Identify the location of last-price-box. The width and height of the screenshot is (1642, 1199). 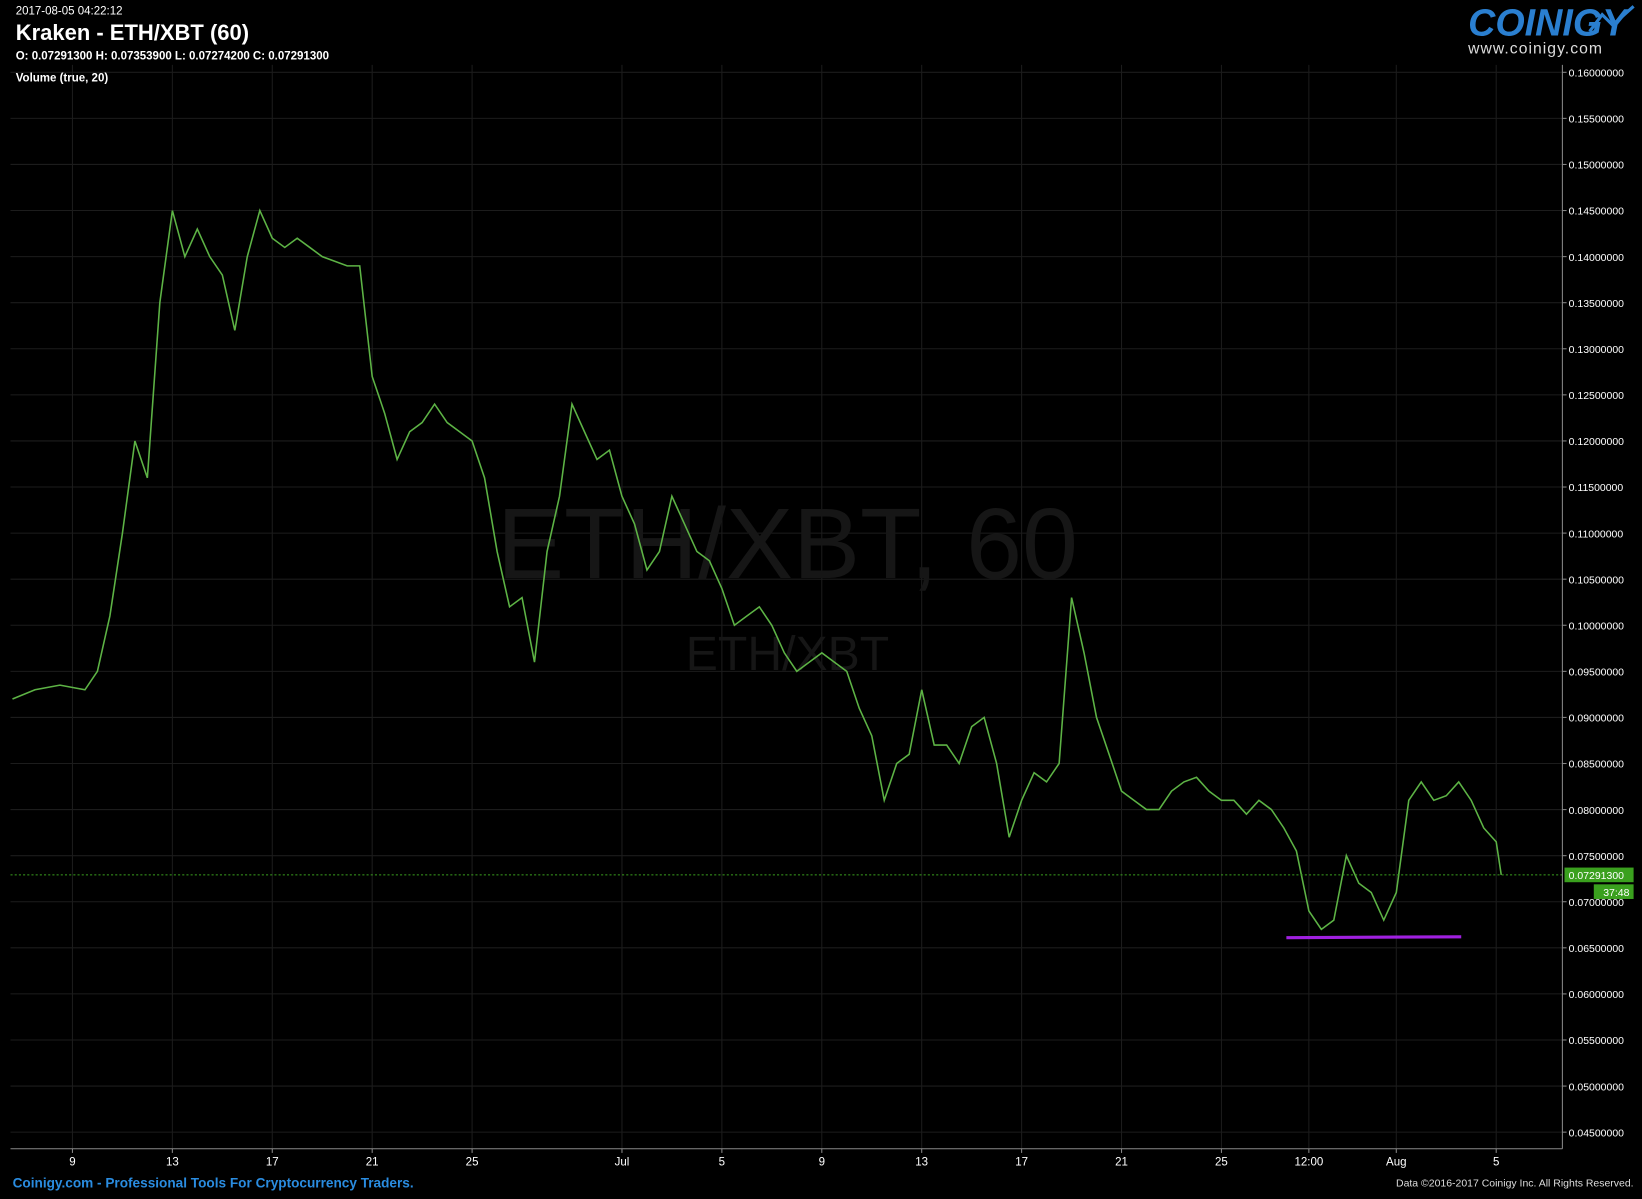
(1599, 875).